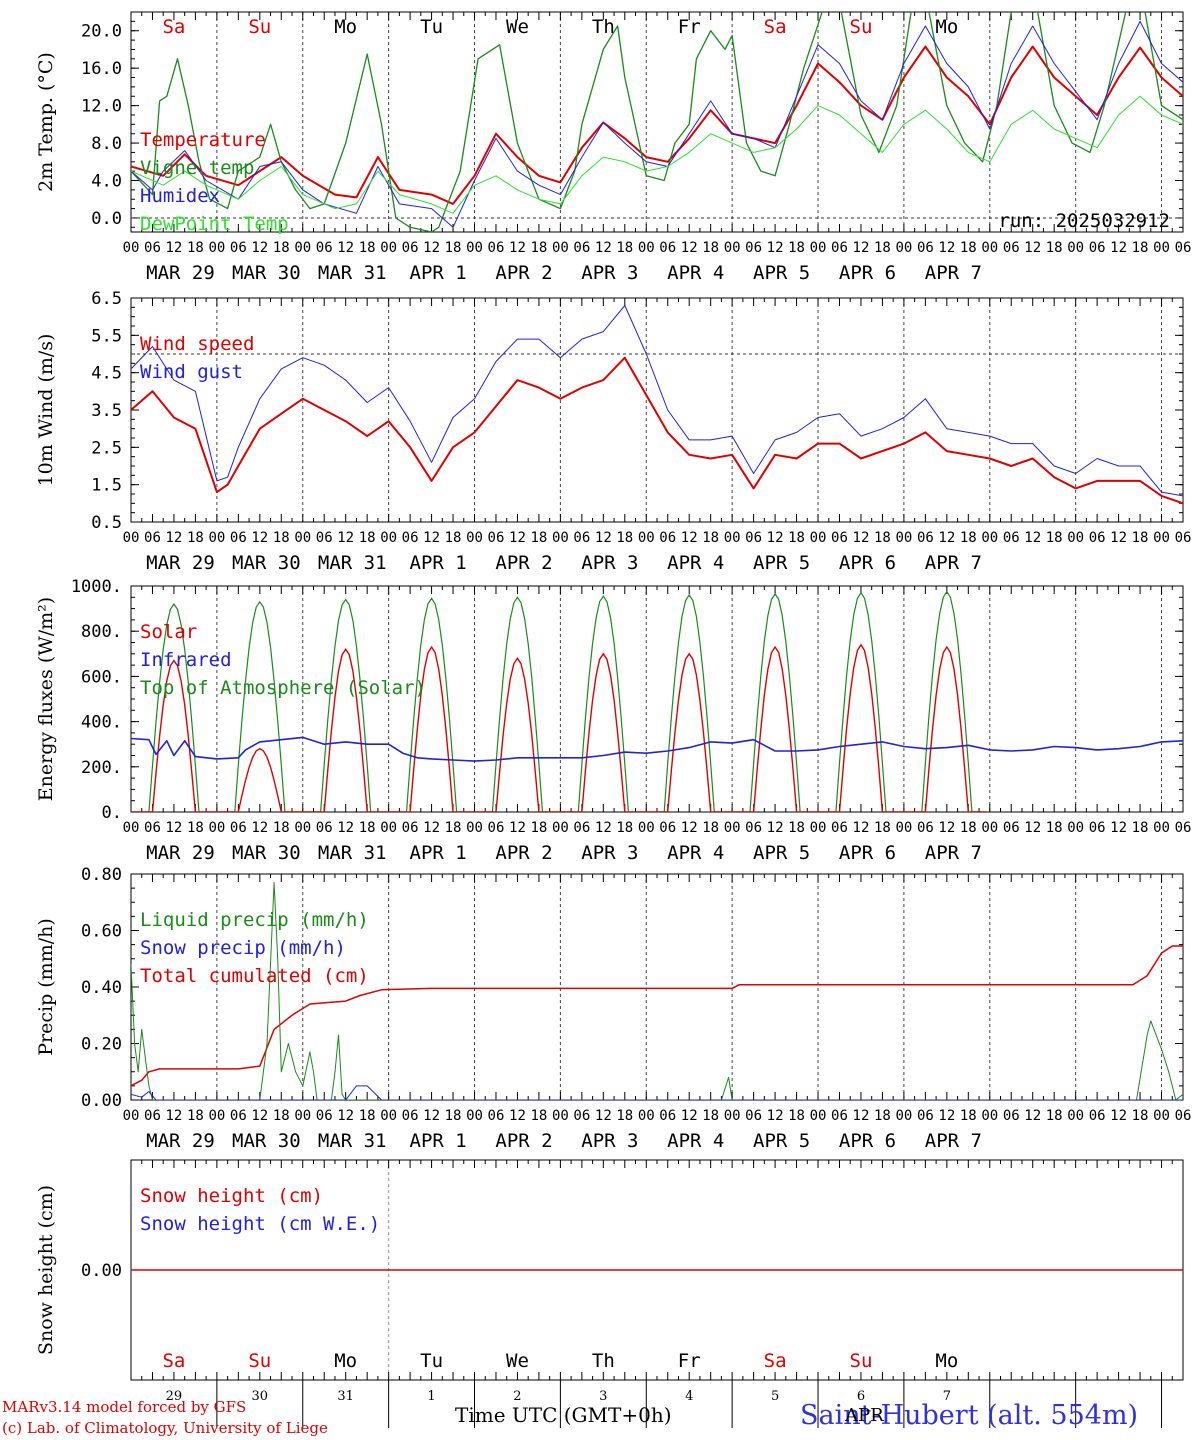 The height and width of the screenshot is (1440, 1194). I want to click on y-tick-label: 0.00, so click(101, 1271).